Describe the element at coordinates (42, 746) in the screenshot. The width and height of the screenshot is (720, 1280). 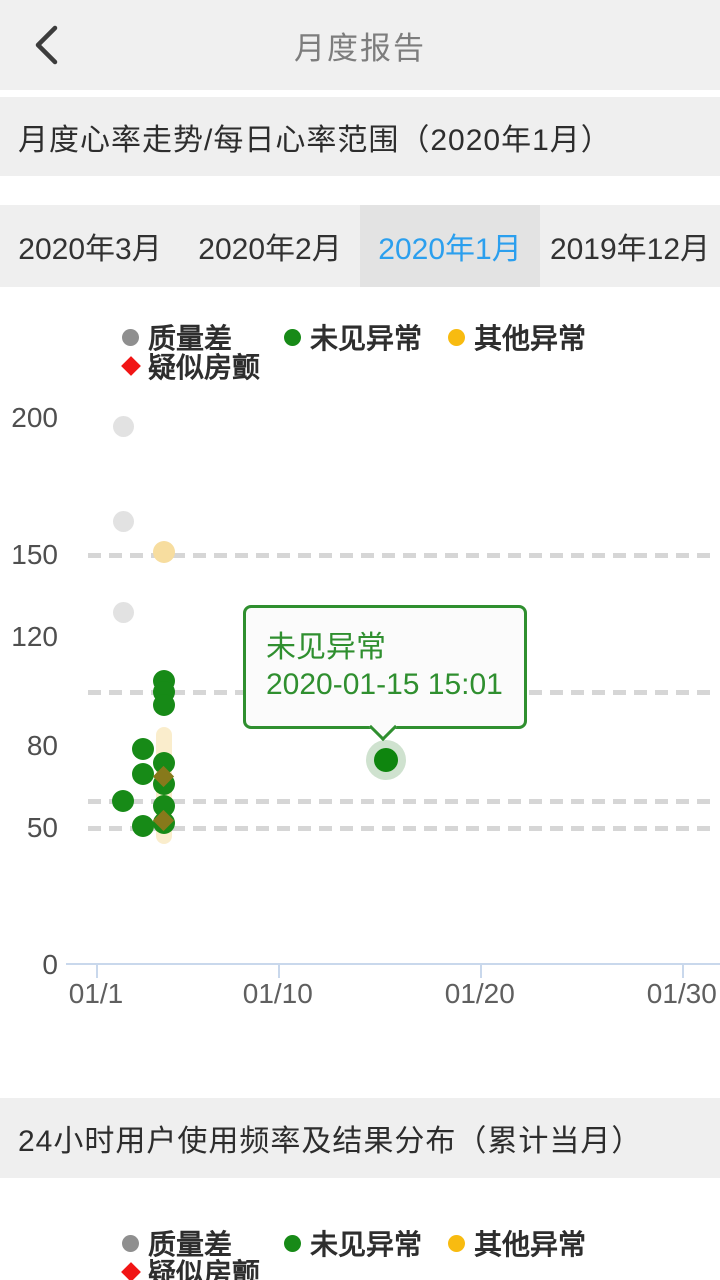
I see `y-axis-label: 80` at that location.